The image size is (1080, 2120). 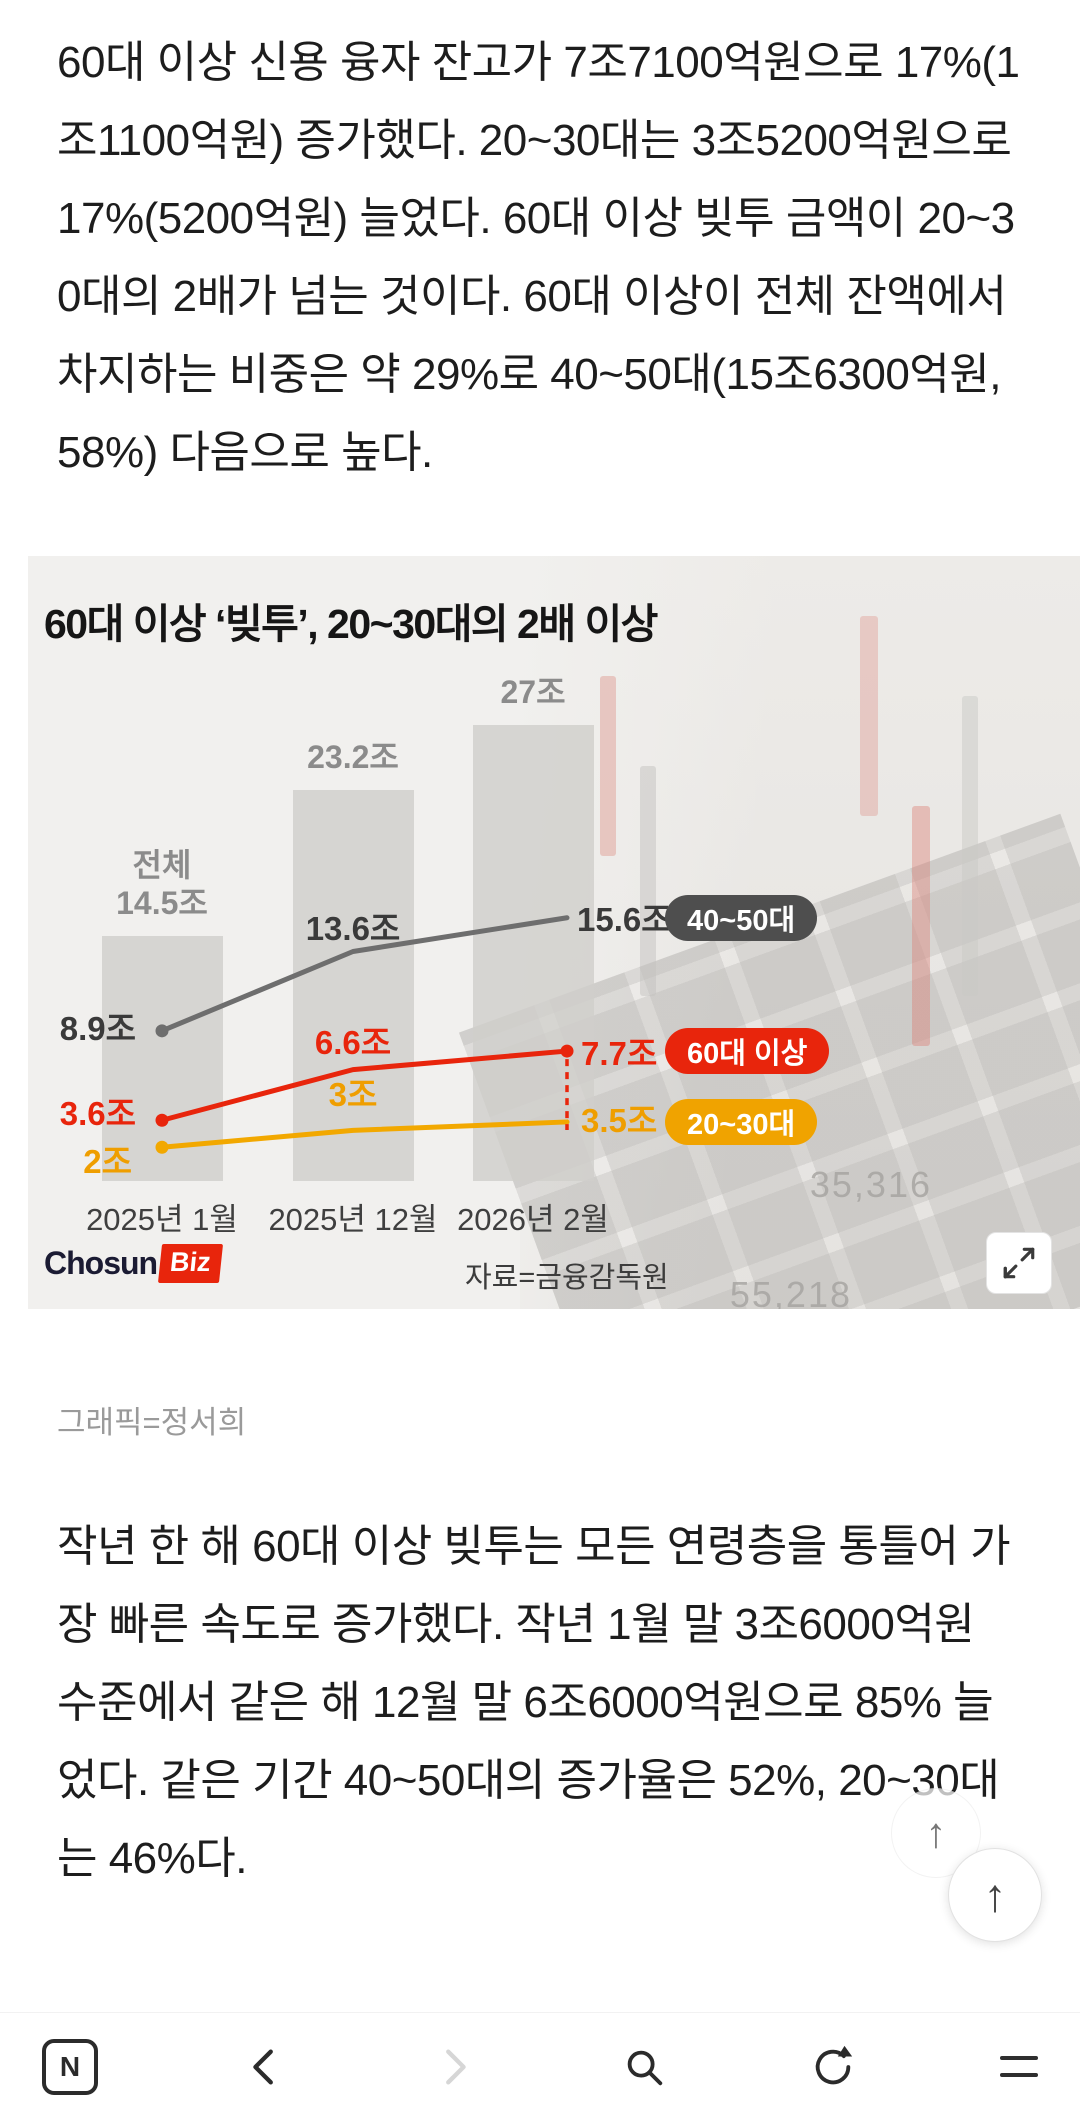 I want to click on naver-home-button: N, so click(x=70, y=2066).